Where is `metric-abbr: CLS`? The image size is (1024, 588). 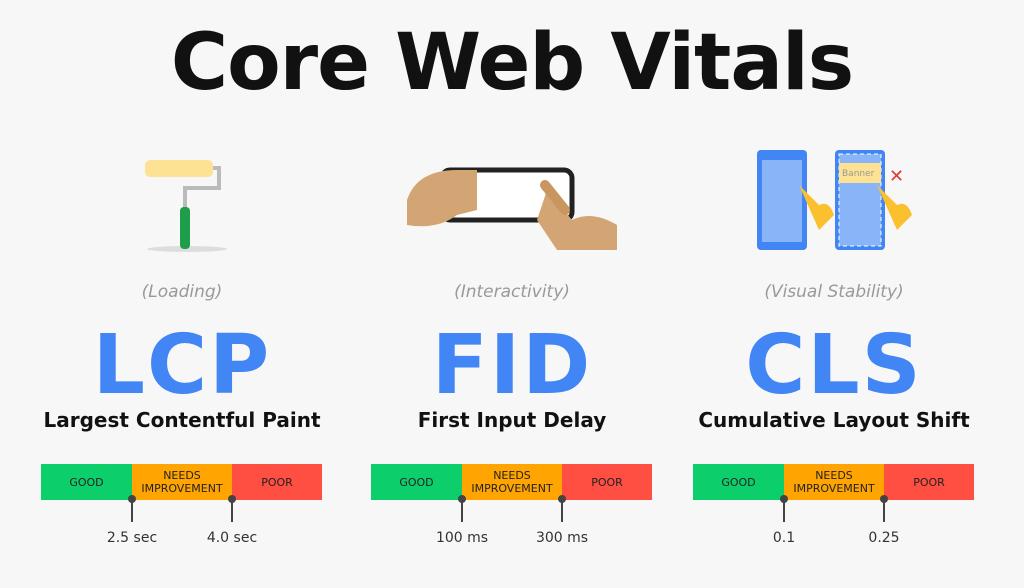 metric-abbr: CLS is located at coordinates (834, 365).